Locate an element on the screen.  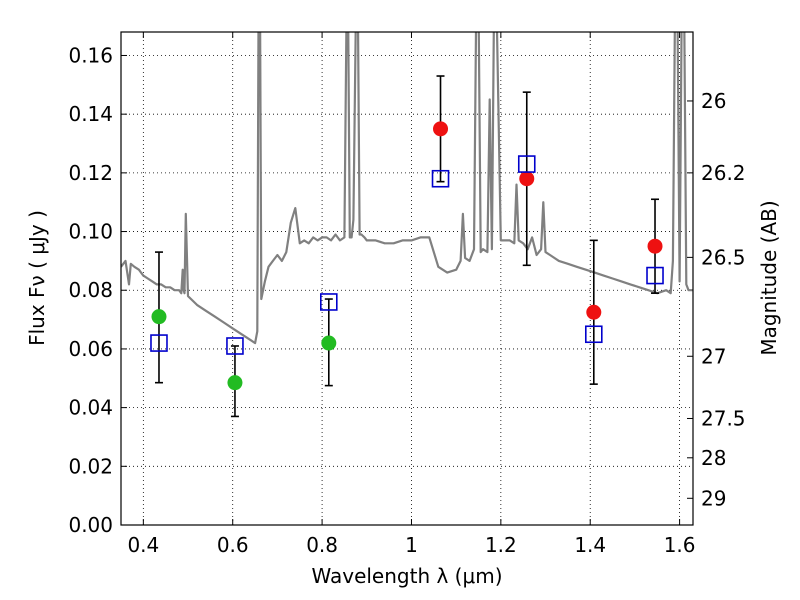
x-tick-label: 1 is located at coordinates (411, 545).